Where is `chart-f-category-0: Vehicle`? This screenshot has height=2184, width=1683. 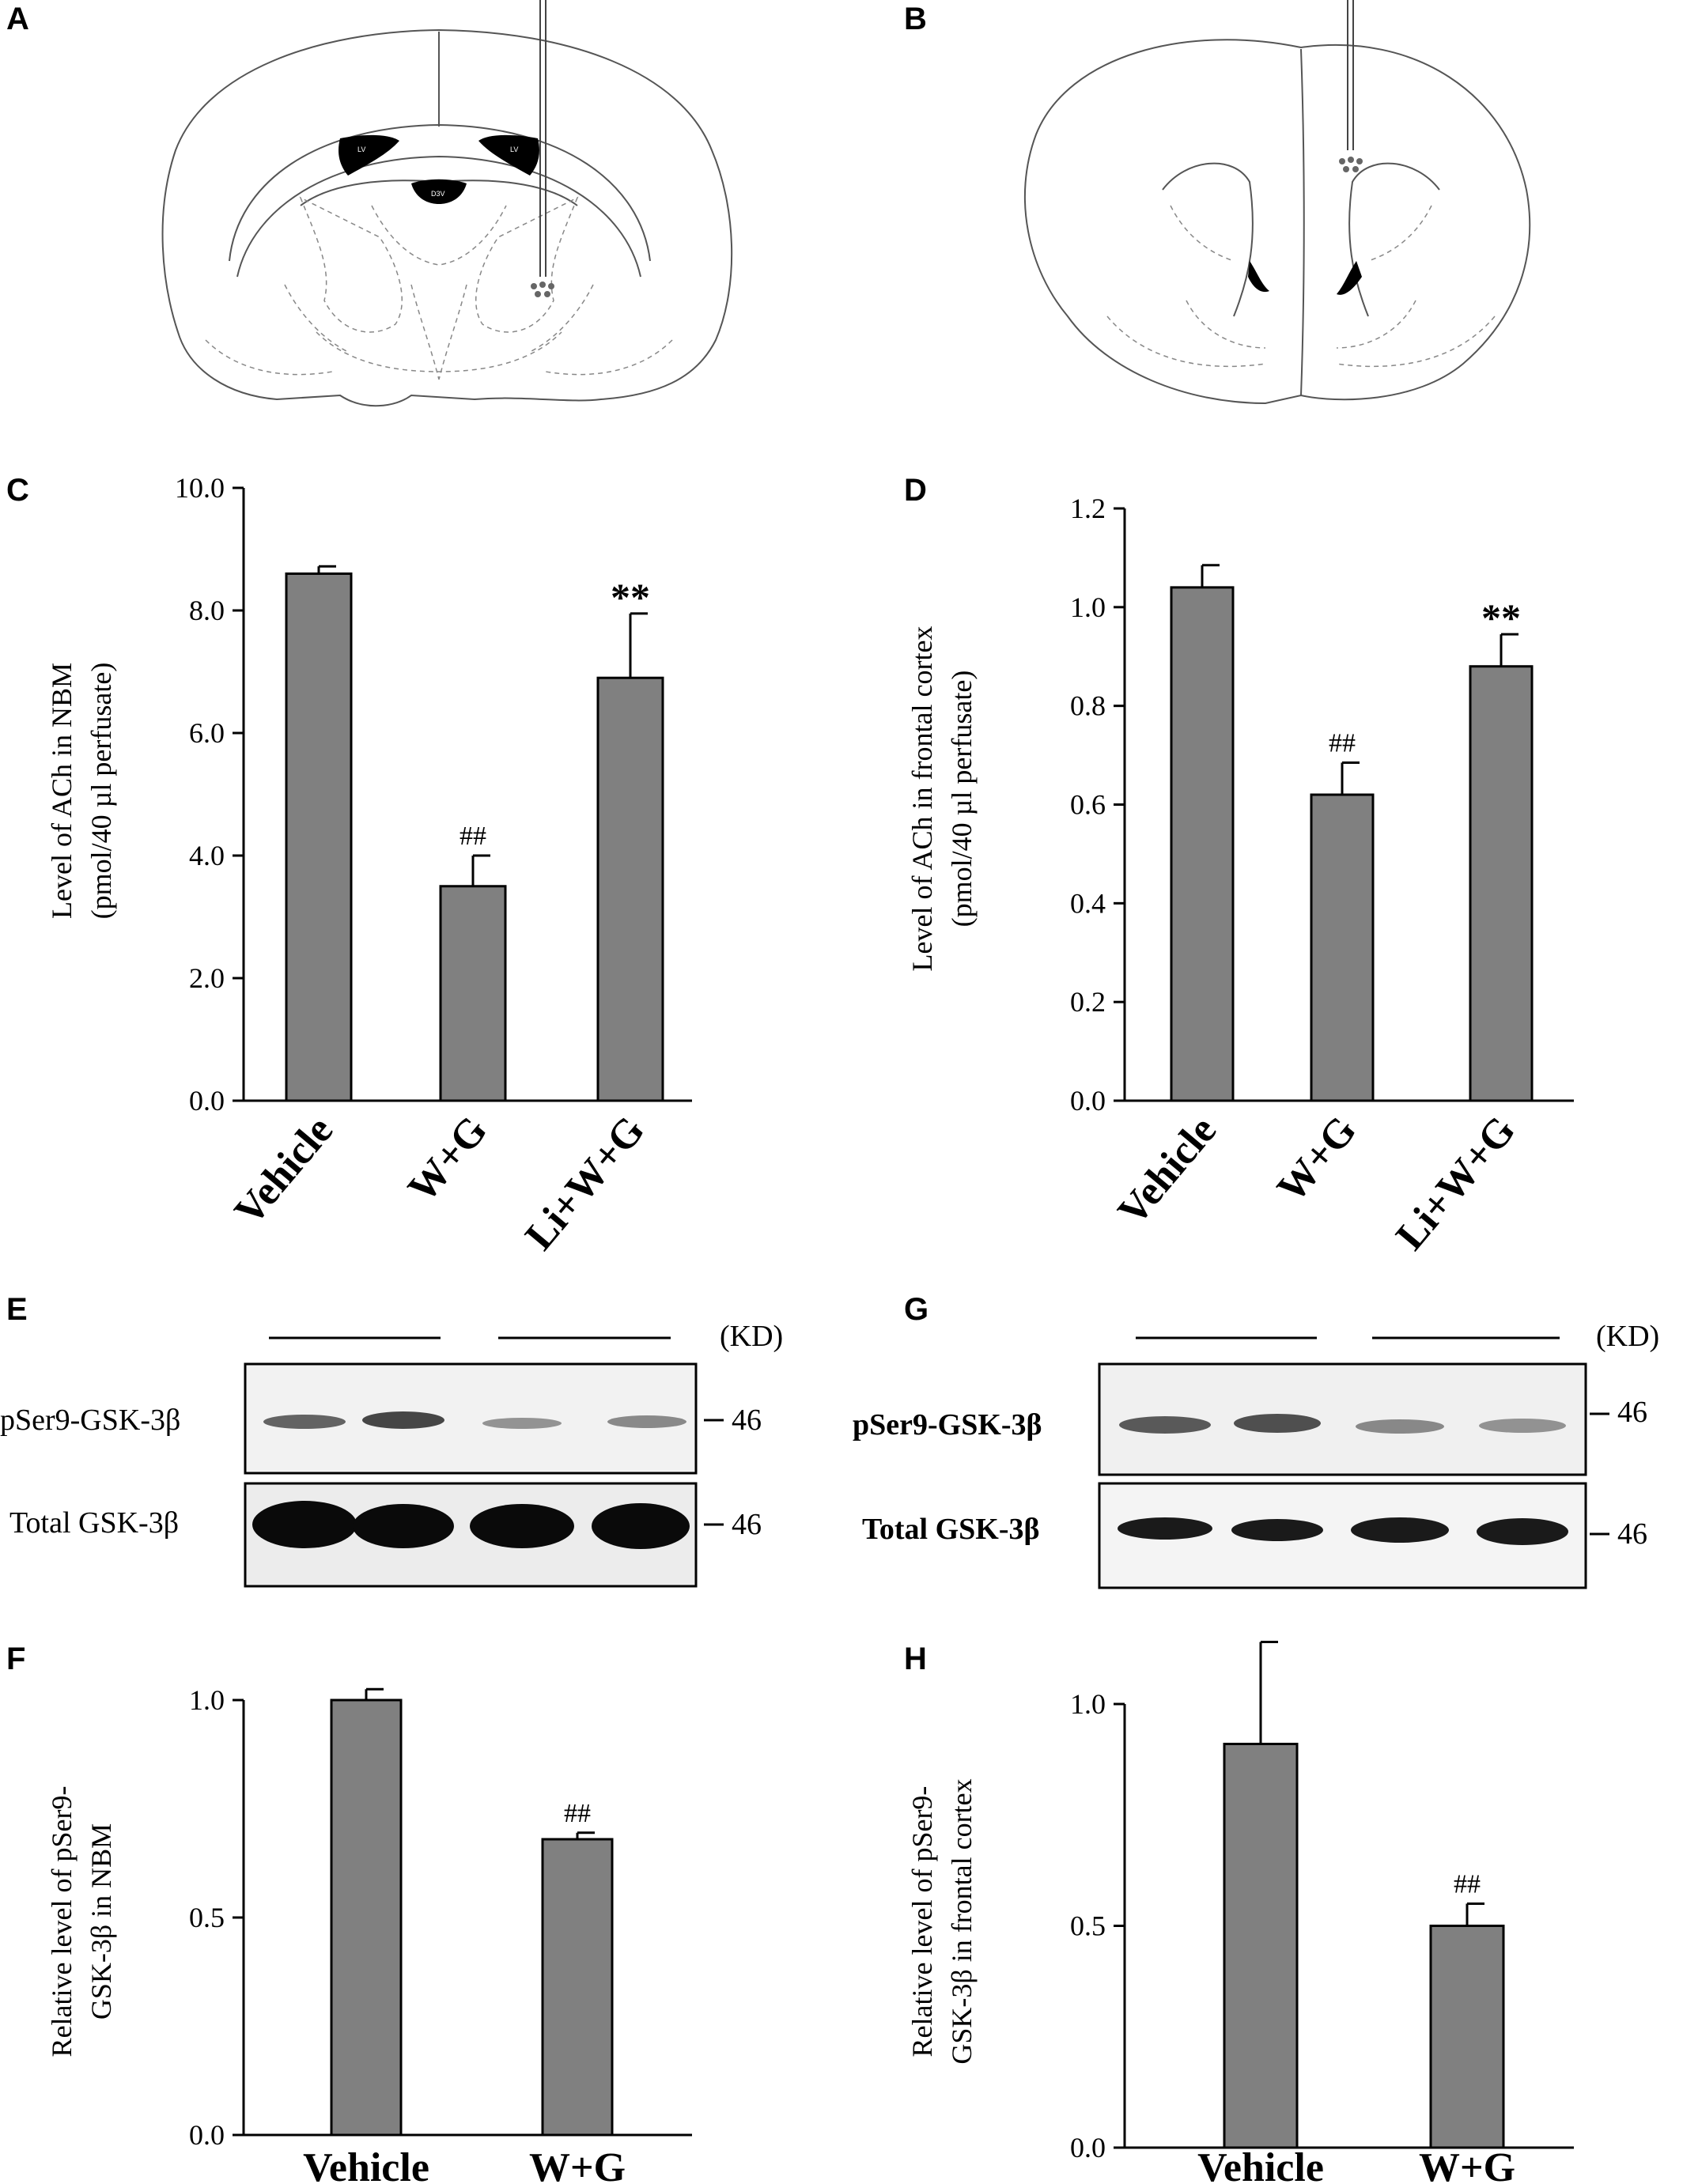
chart-f-category-0: Vehicle is located at coordinates (366, 2164).